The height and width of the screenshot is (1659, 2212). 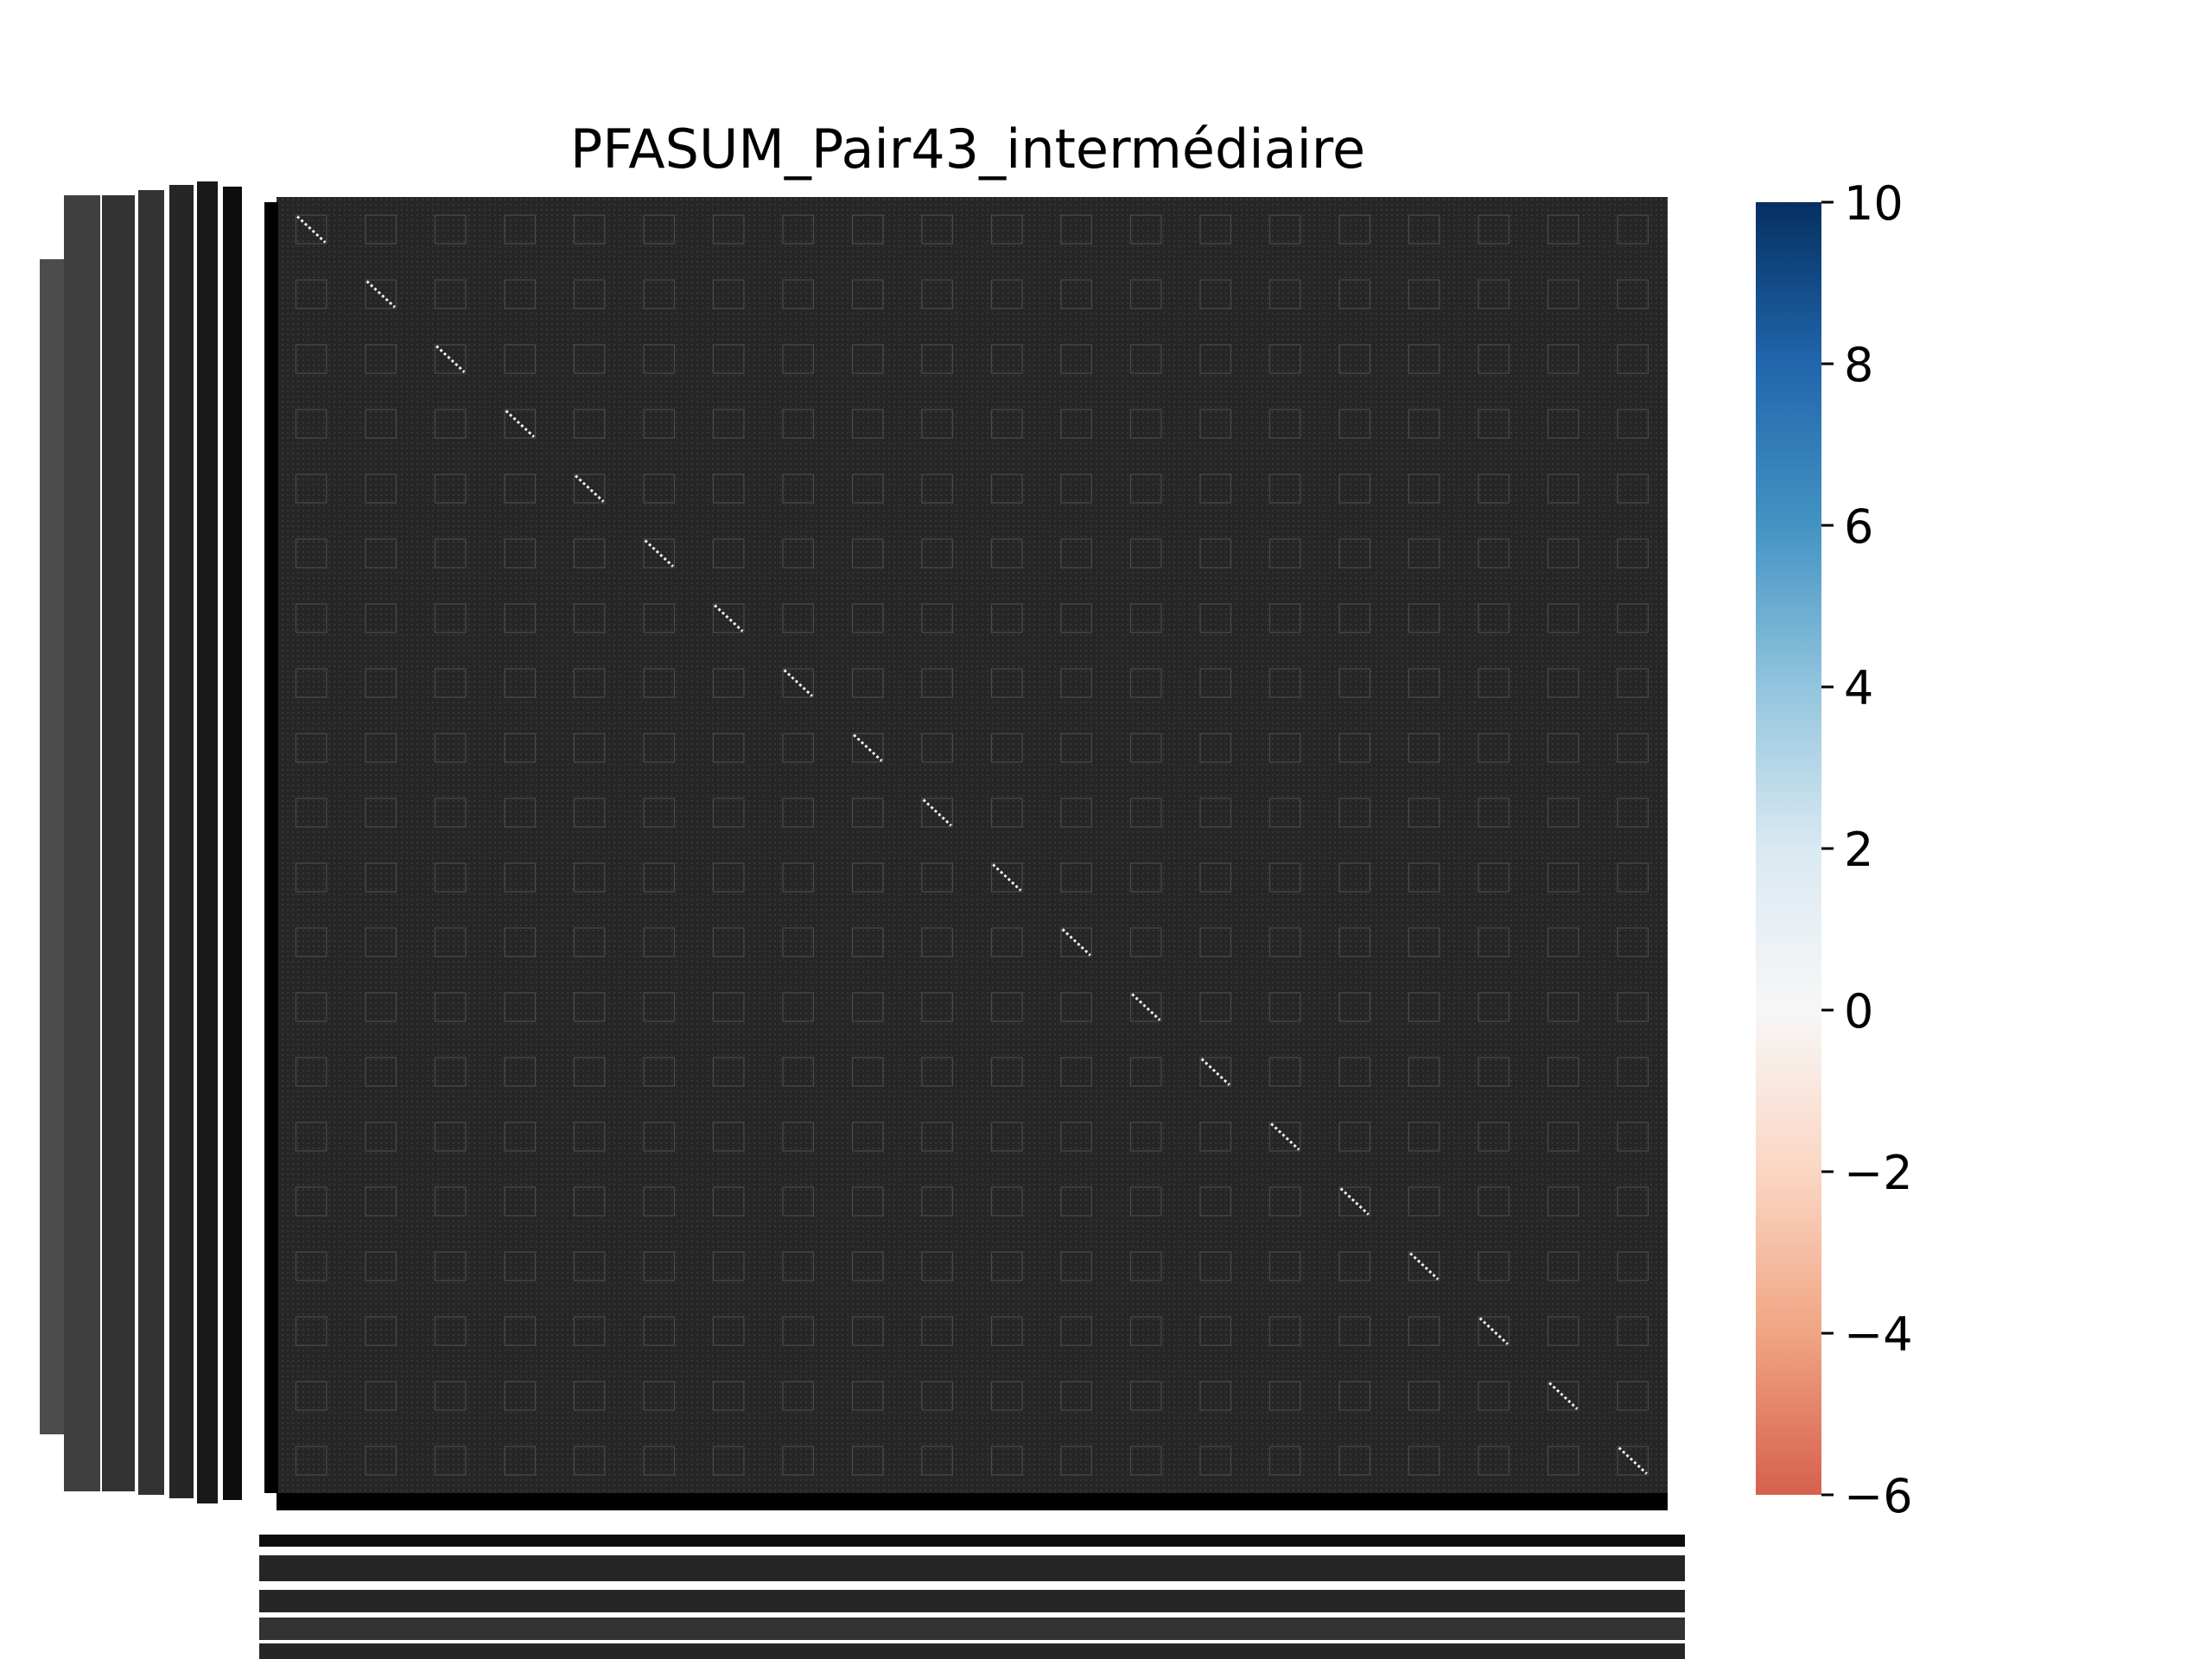 What do you see at coordinates (1878, 1334) in the screenshot?
I see `colorbar-tick-label: −4` at bounding box center [1878, 1334].